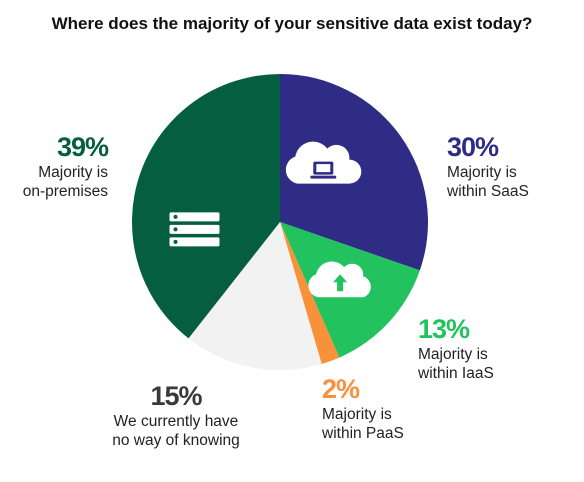 The width and height of the screenshot is (584, 482). I want to click on slice-label-unknown: 15% We currently have no way of knowing, so click(176, 415).